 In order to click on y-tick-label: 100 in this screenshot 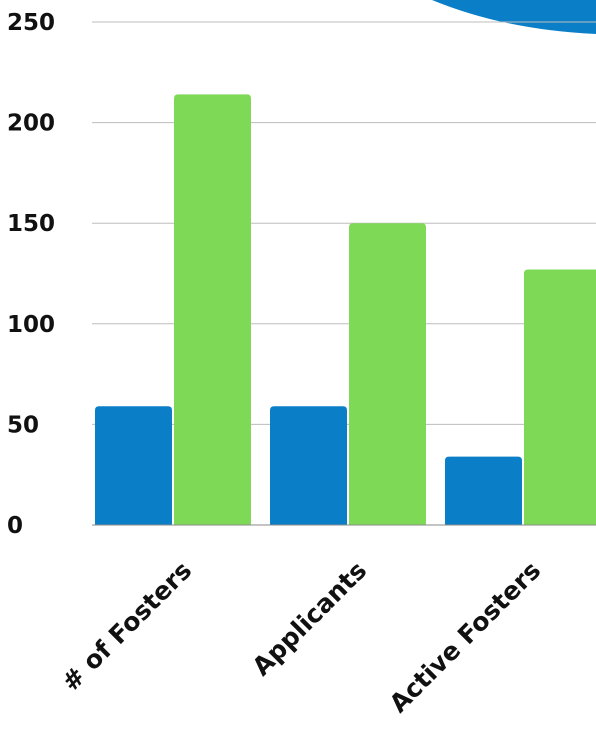, I will do `click(31, 325)`.